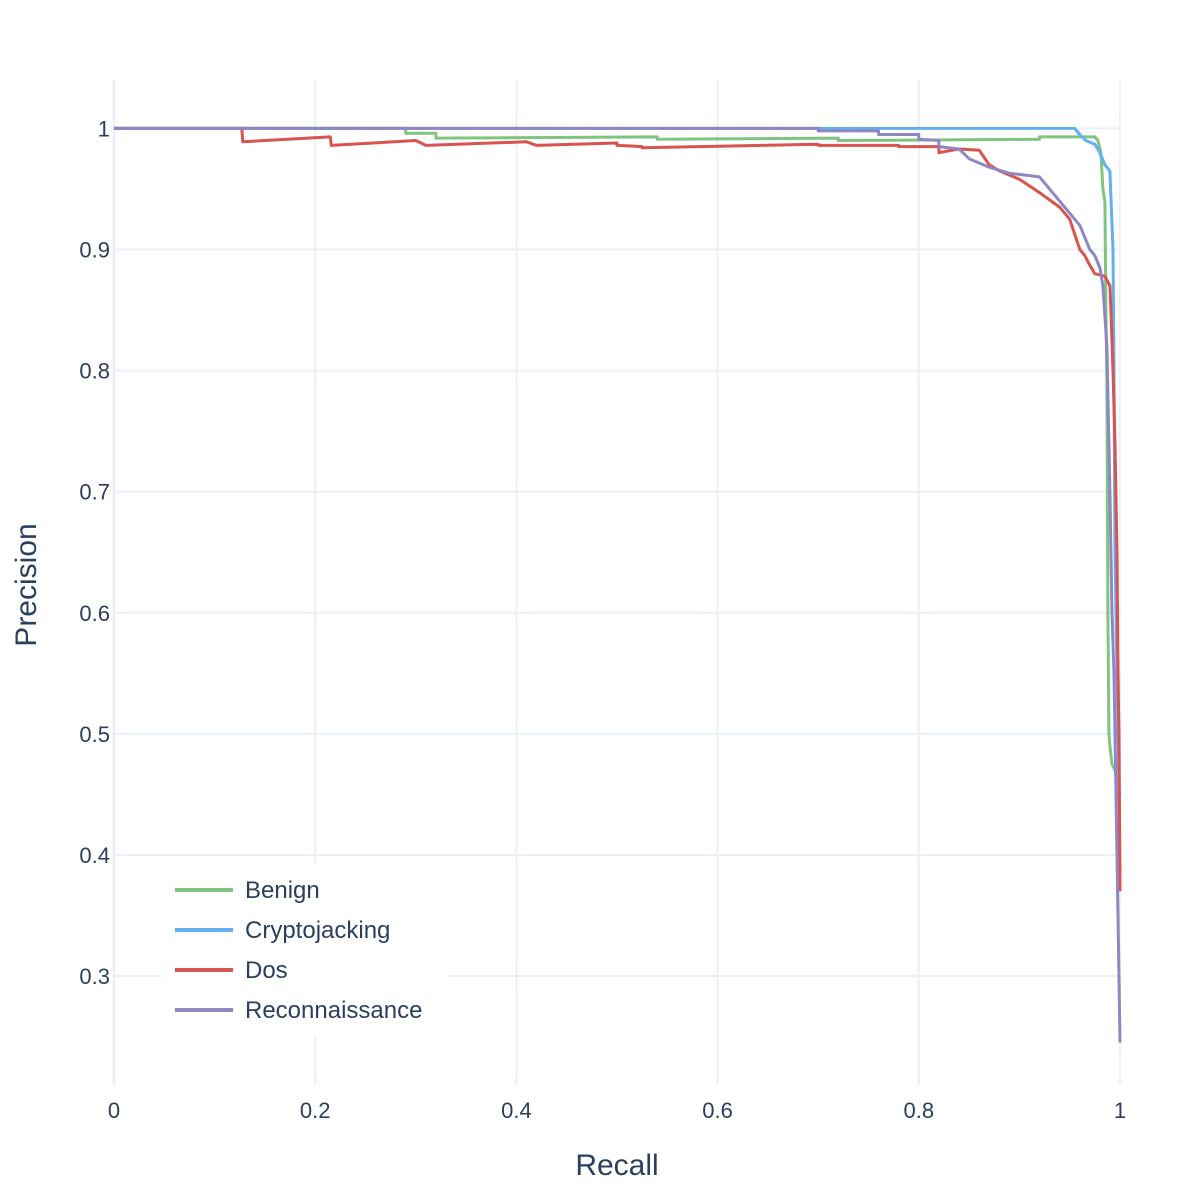  Describe the element at coordinates (282, 890) in the screenshot. I see `legend-label: Benign` at that location.